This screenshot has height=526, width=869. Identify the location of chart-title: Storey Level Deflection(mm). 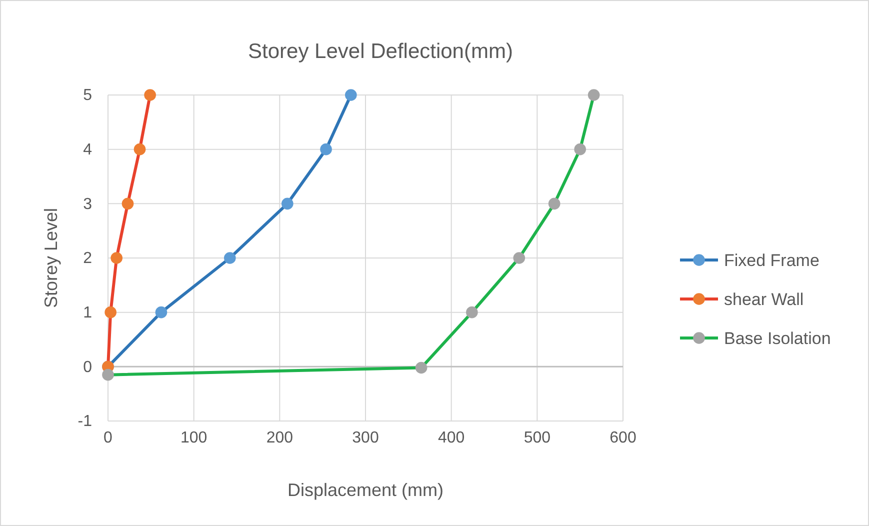
(380, 51).